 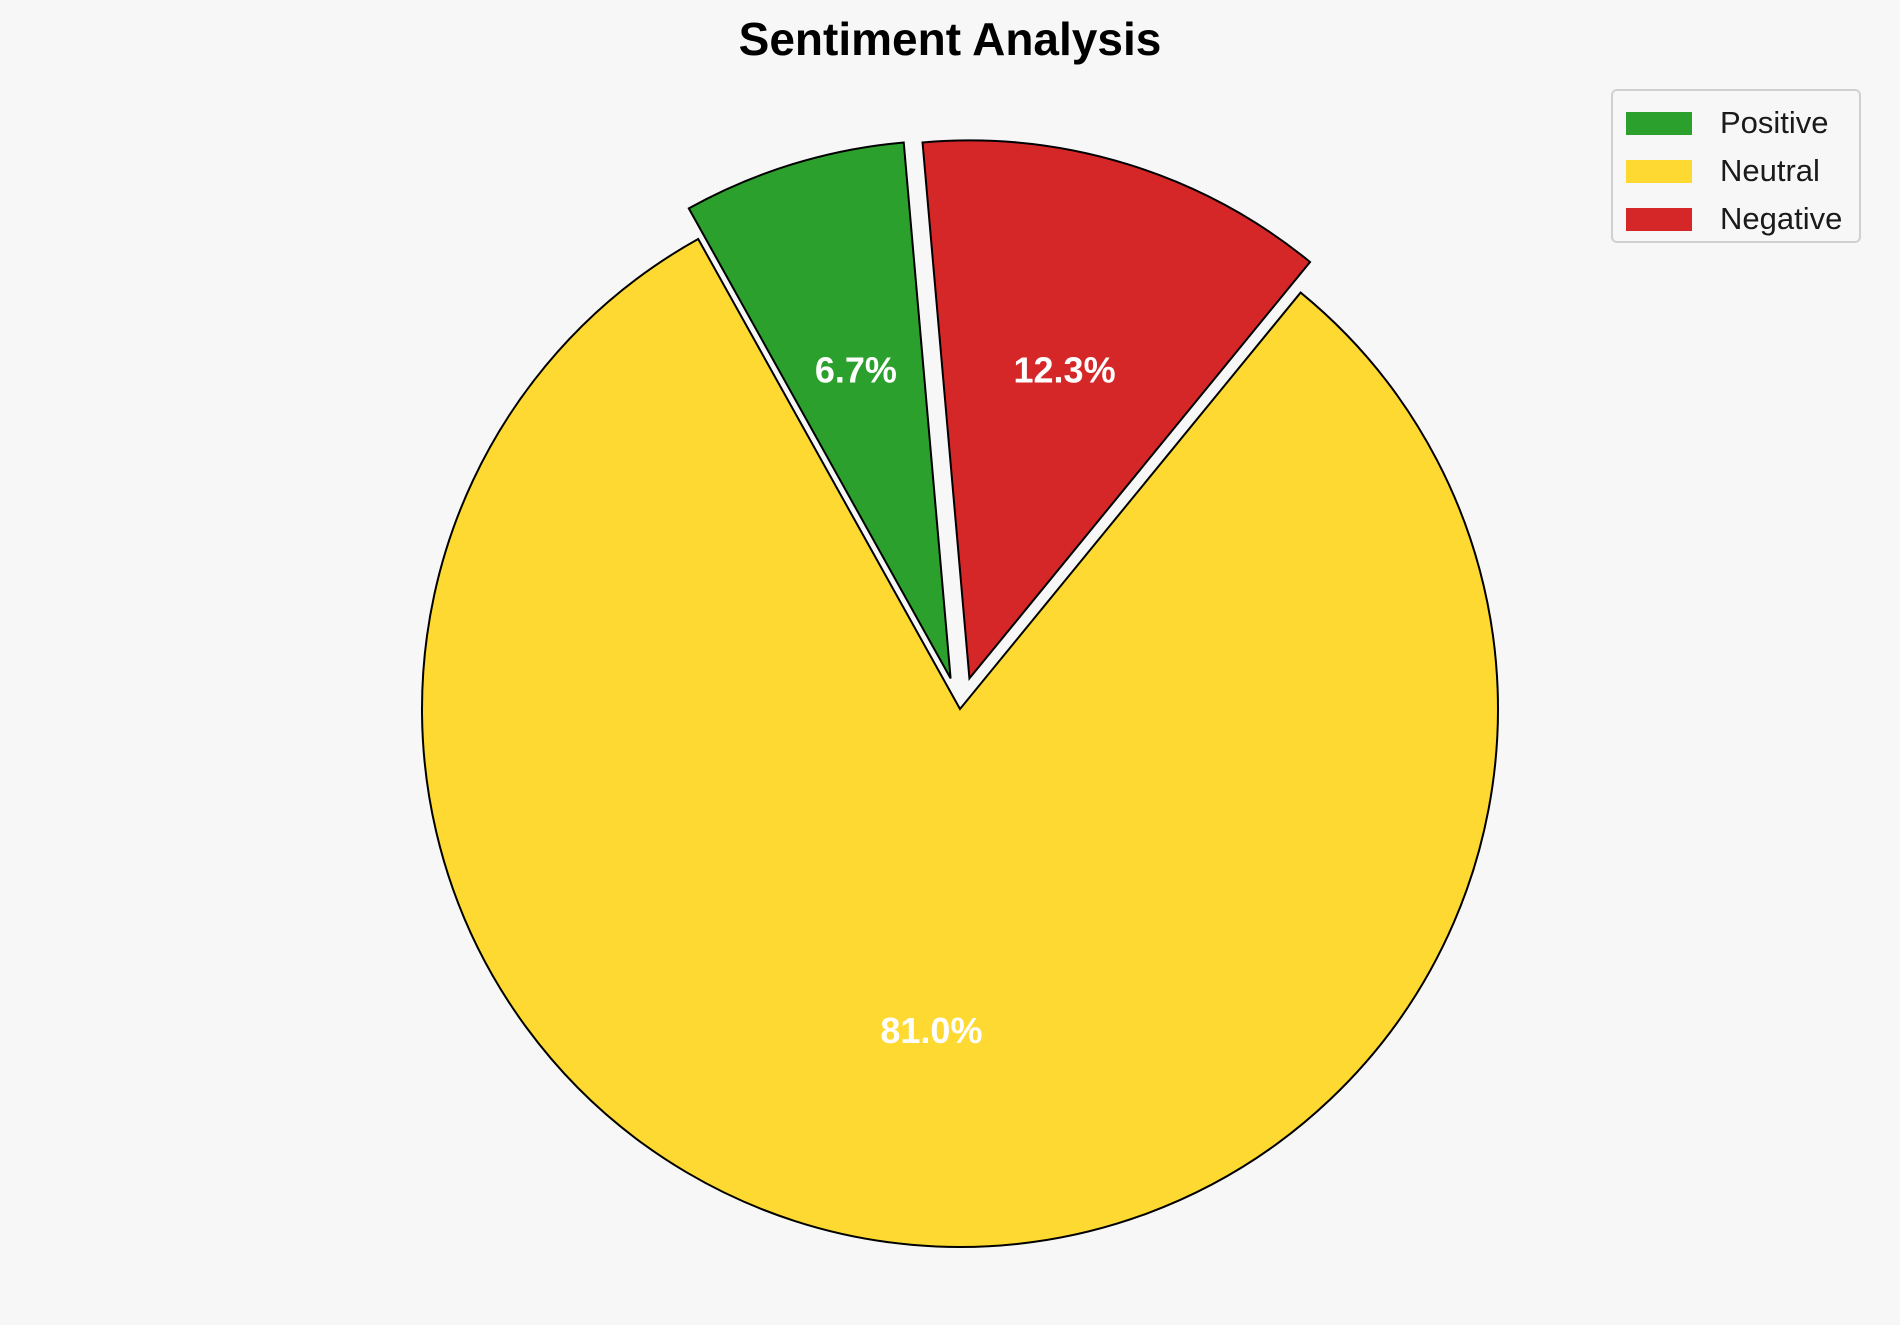 I want to click on legend: Positive Neutral Negative, so click(x=1736, y=166).